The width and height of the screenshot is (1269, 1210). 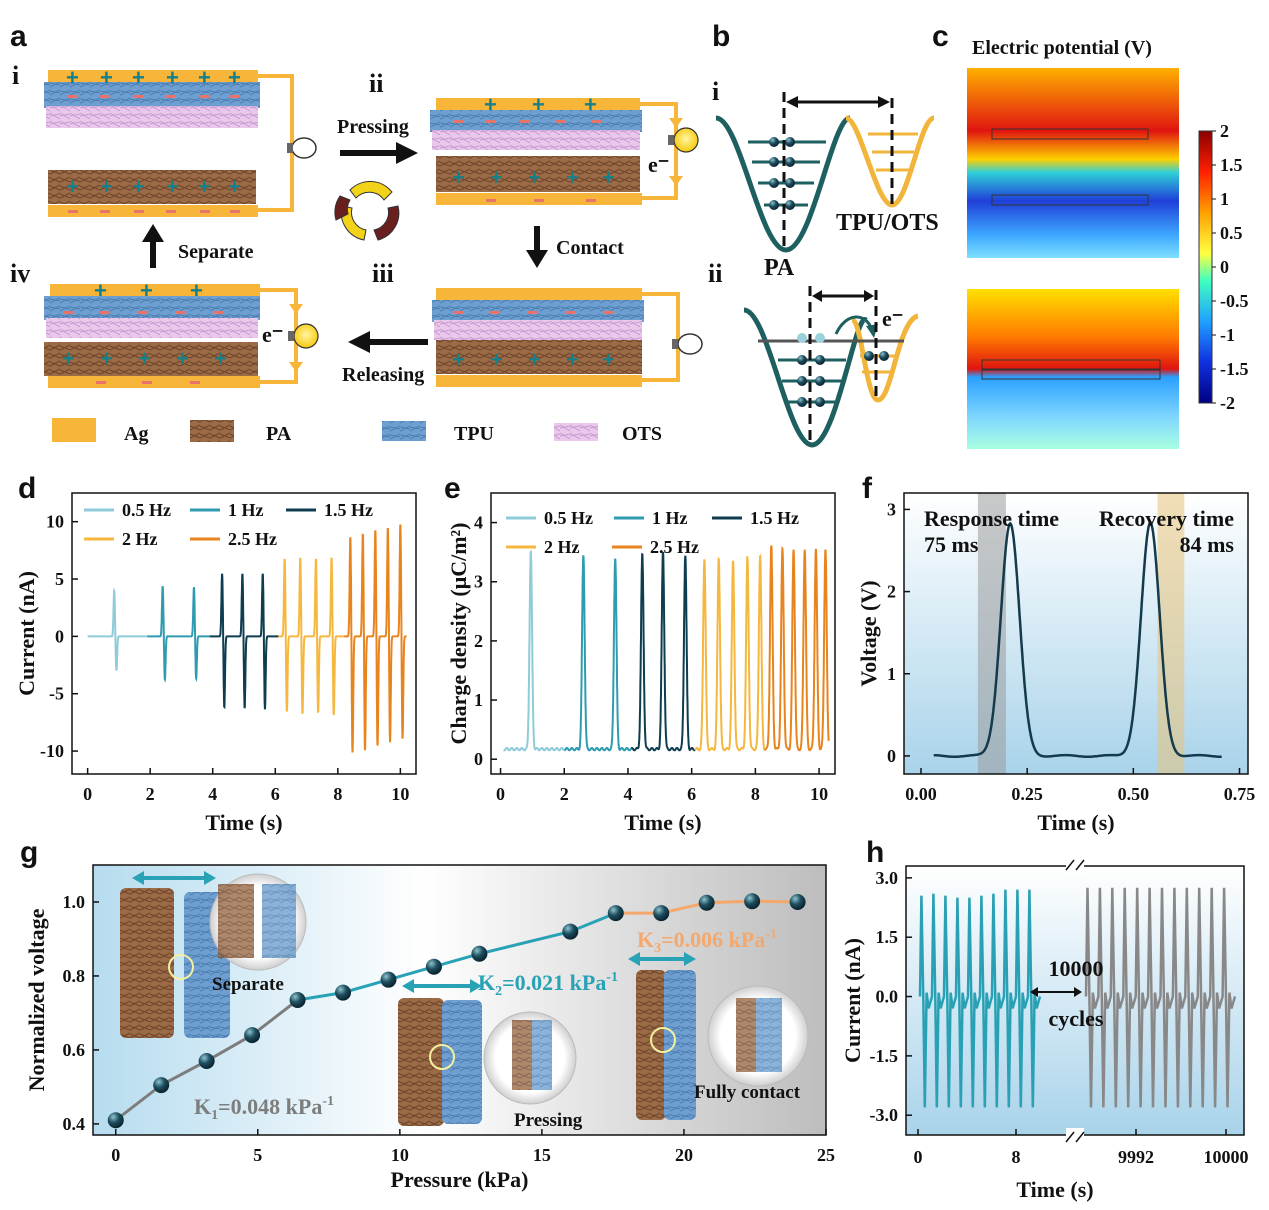 I want to click on panel-label-f: f, so click(x=867, y=488).